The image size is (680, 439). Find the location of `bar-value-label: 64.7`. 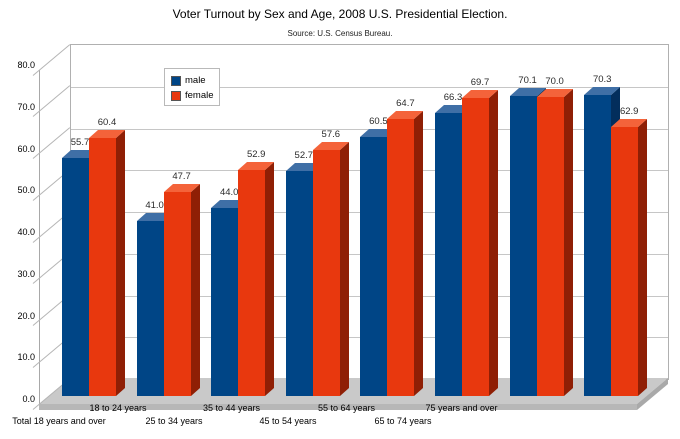

bar-value-label: 64.7 is located at coordinates (405, 104).